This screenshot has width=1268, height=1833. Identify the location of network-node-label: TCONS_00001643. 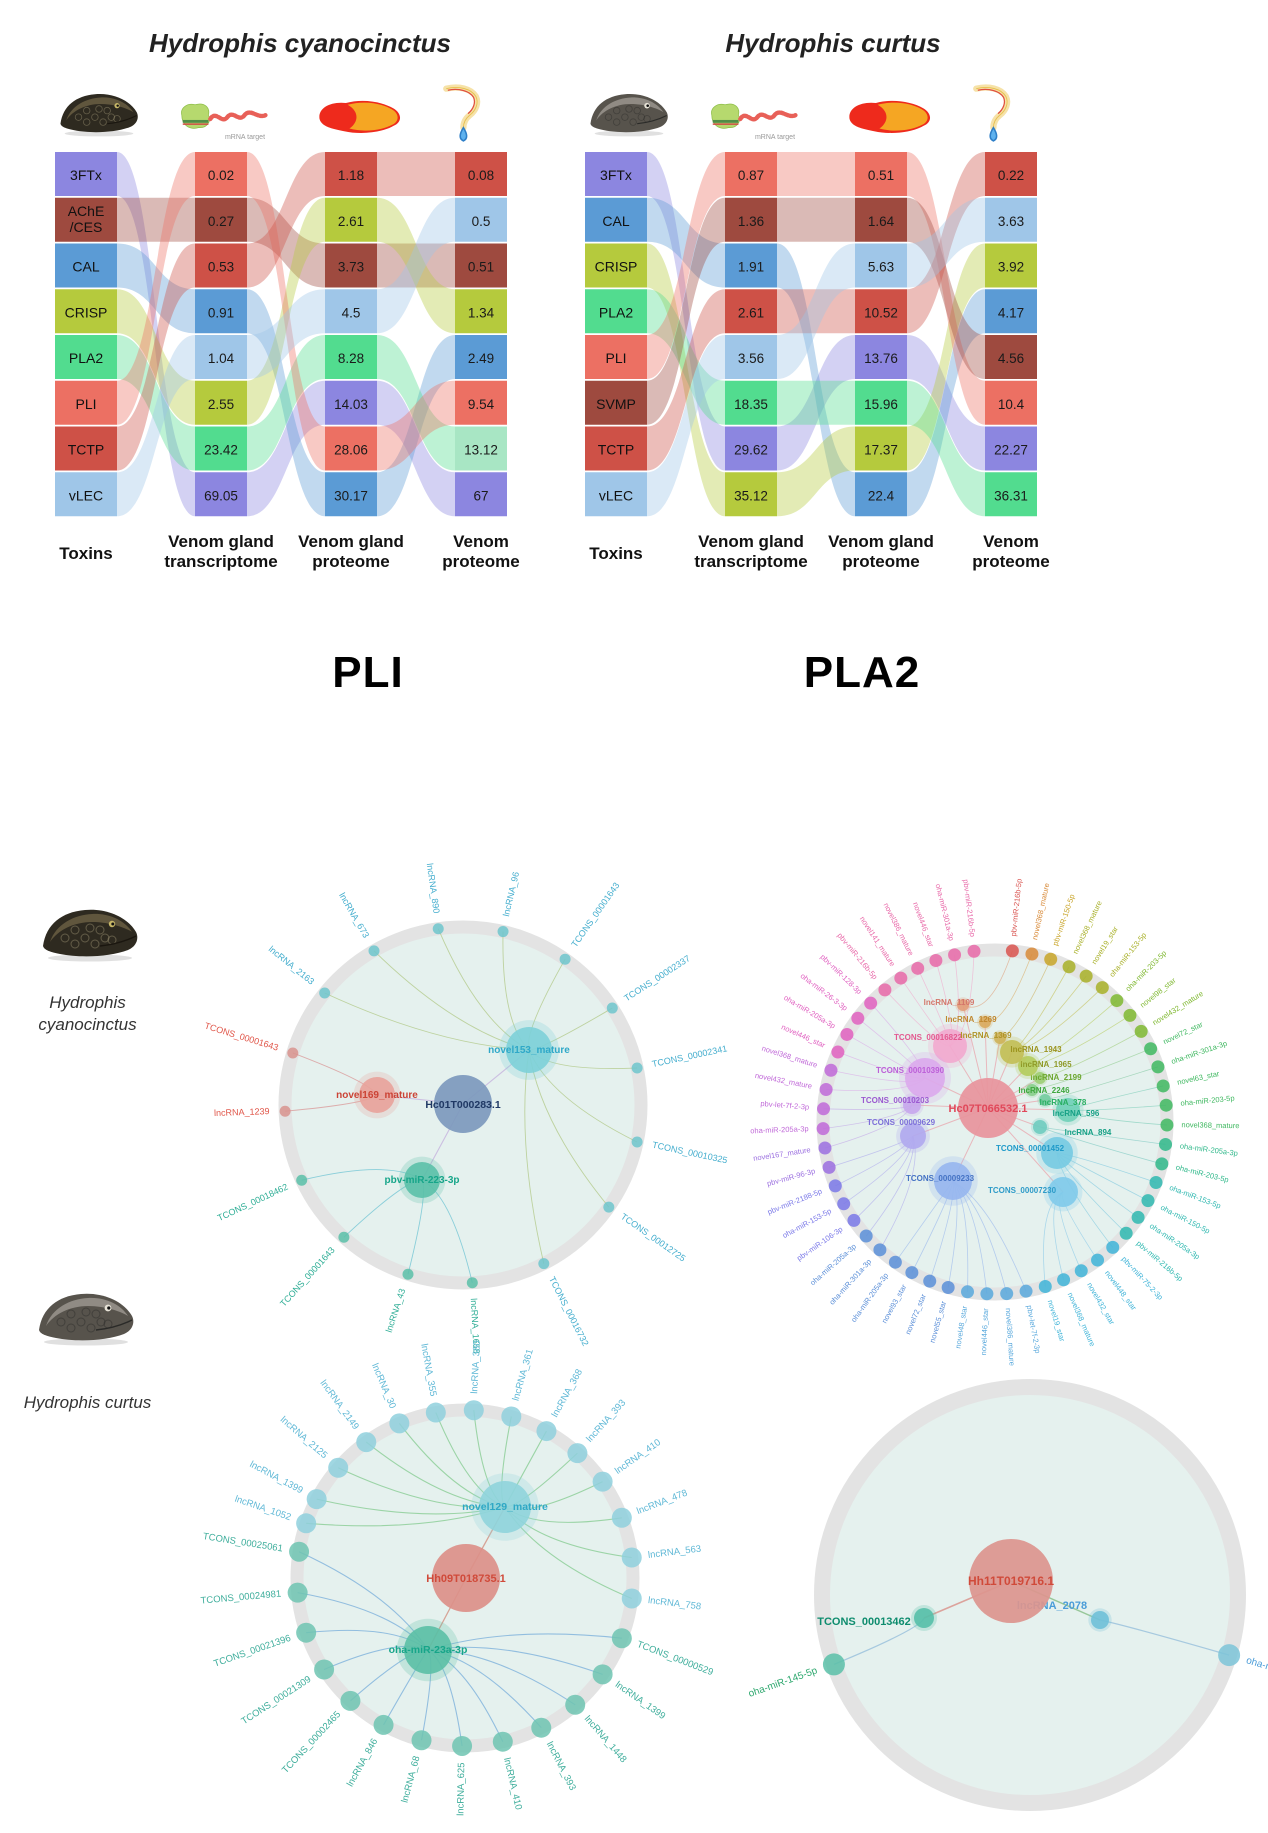
(307, 1277).